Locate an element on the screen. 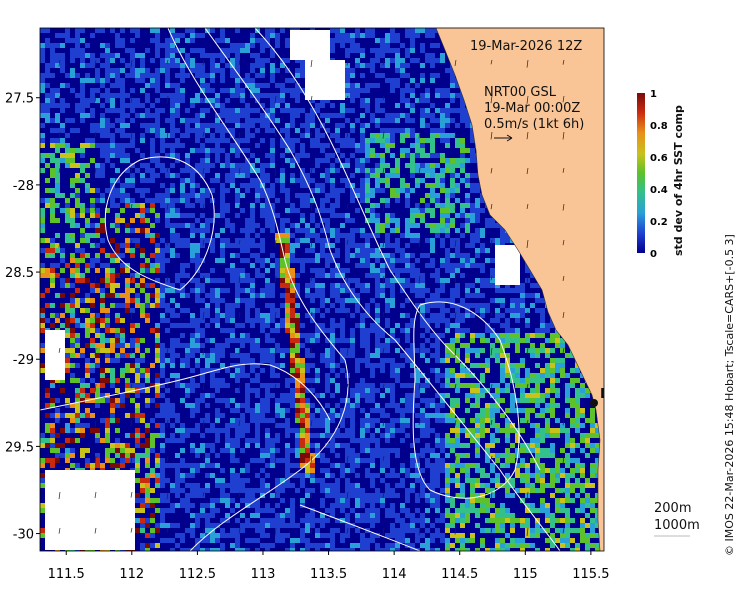 The image size is (740, 592). y-tick-label: -29 is located at coordinates (23, 360).